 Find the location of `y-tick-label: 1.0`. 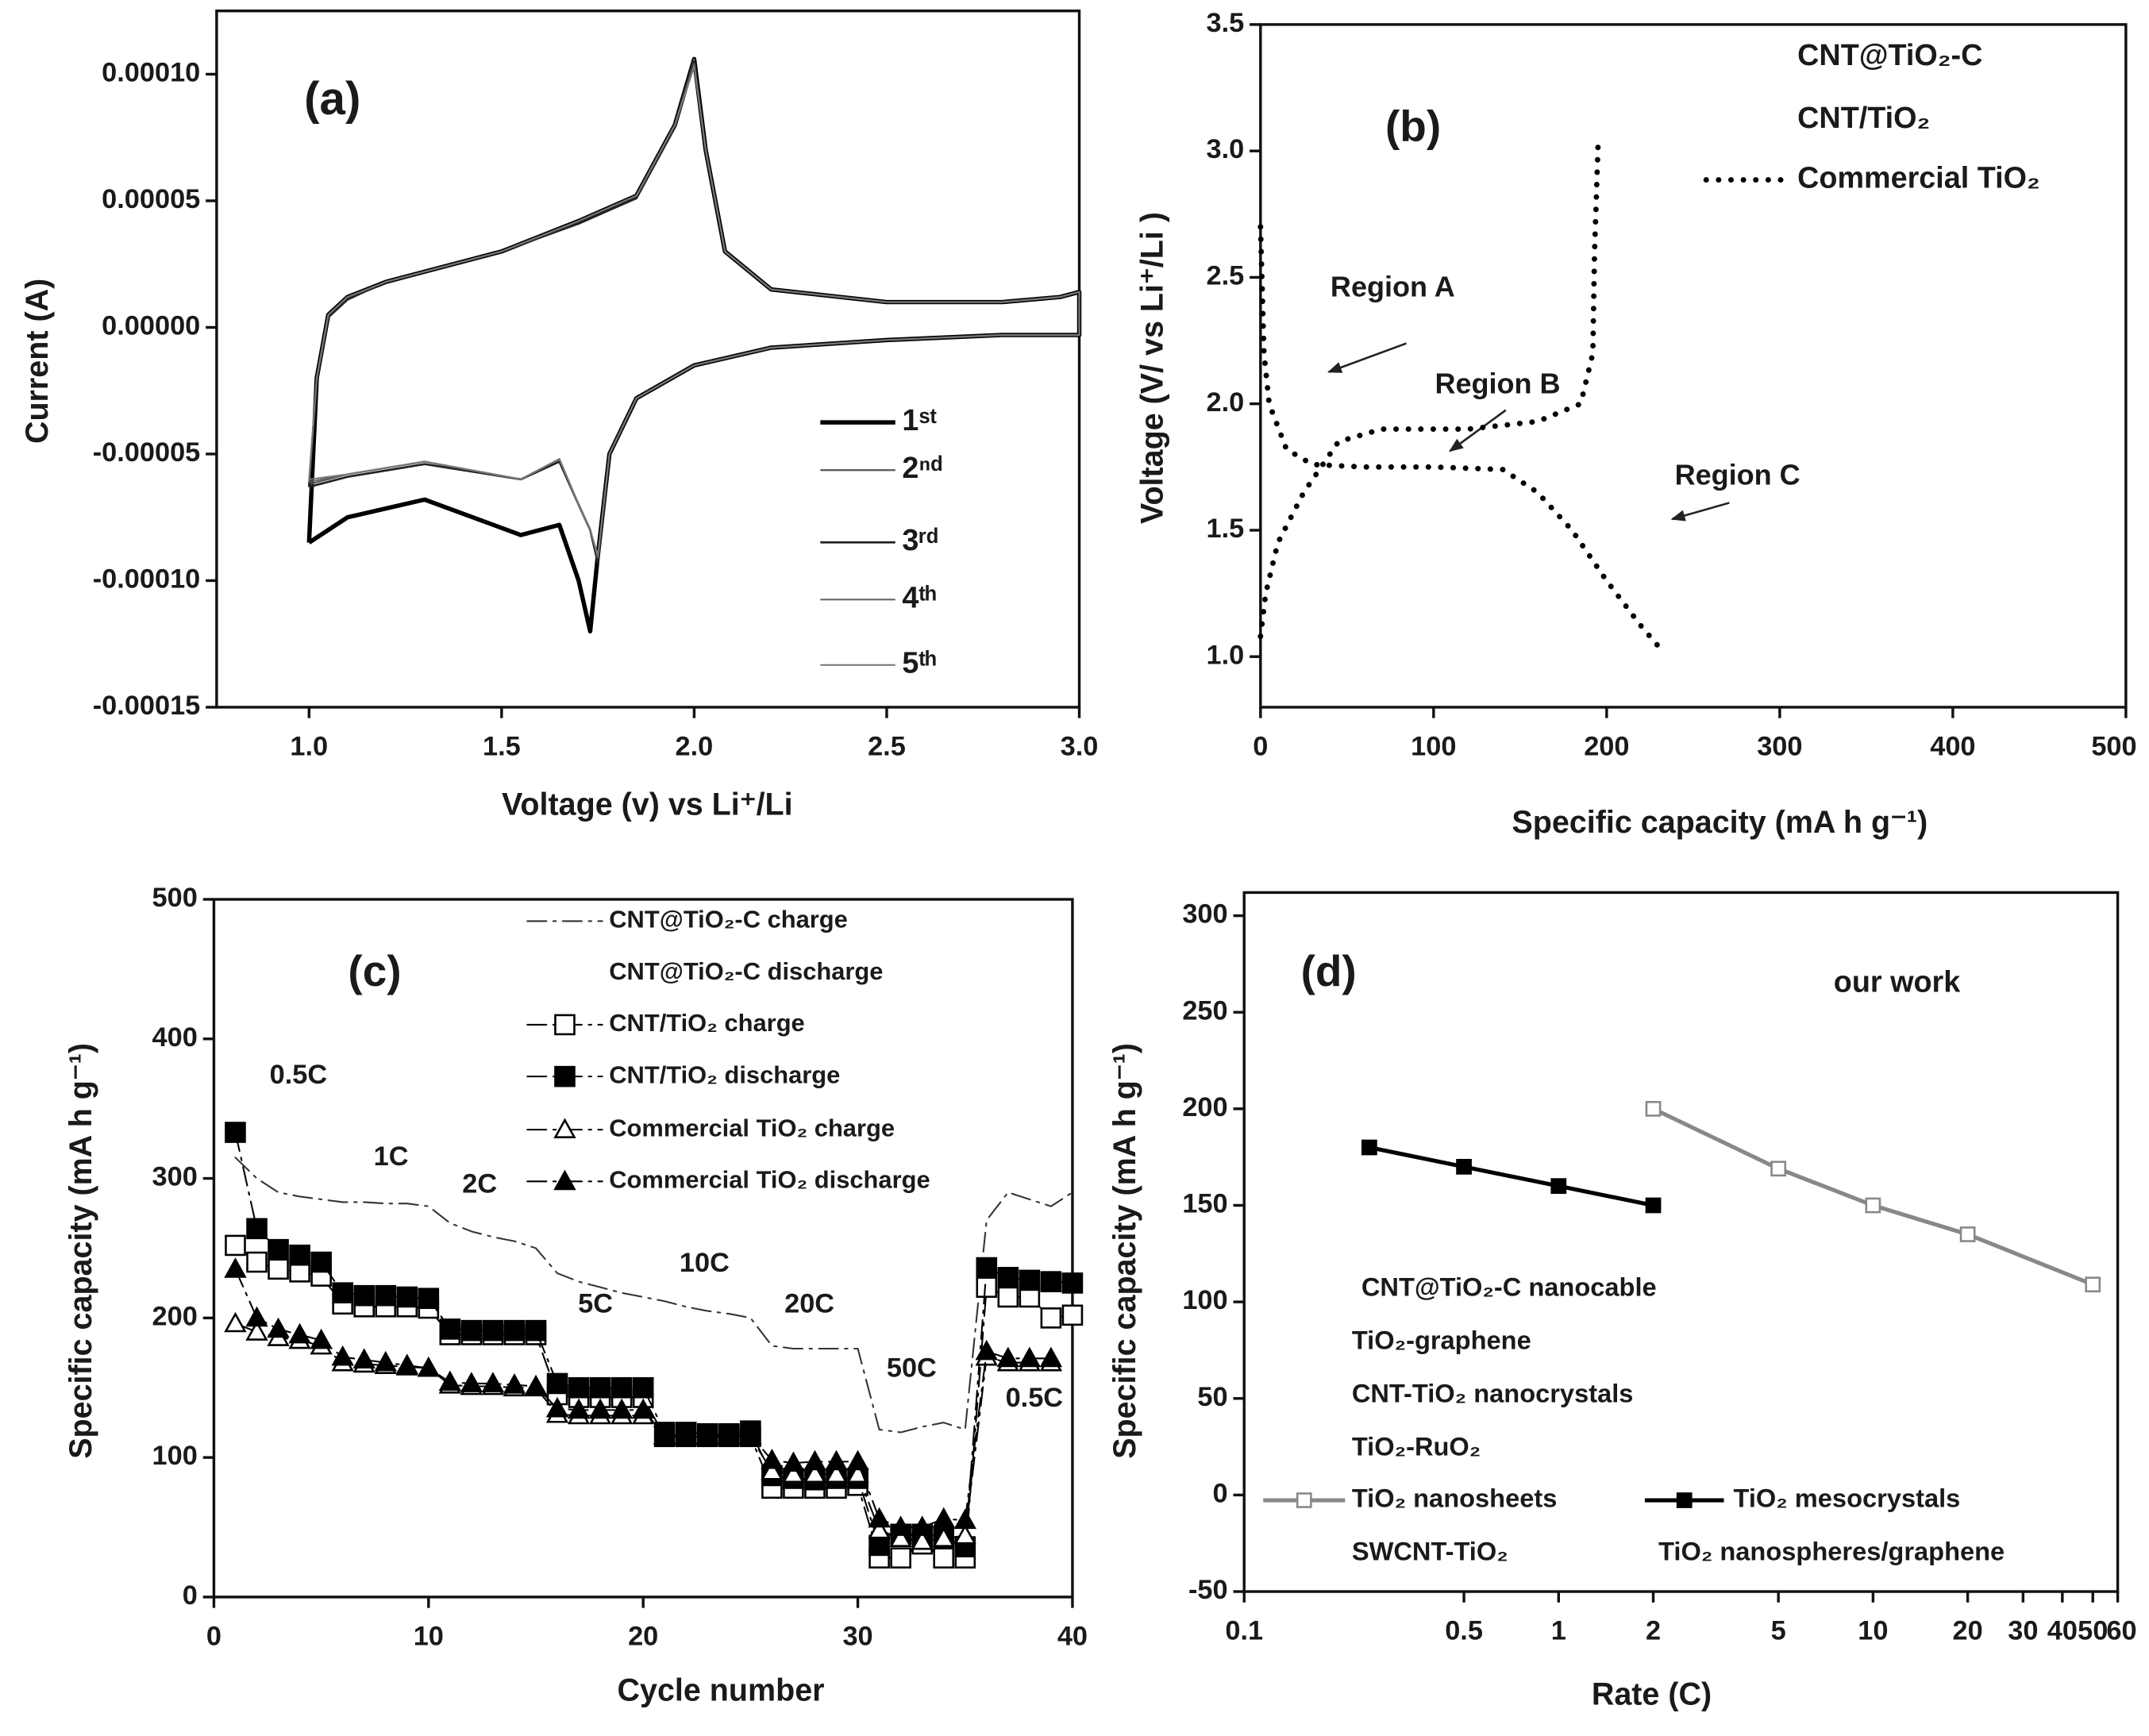

y-tick-label: 1.0 is located at coordinates (1225, 655).